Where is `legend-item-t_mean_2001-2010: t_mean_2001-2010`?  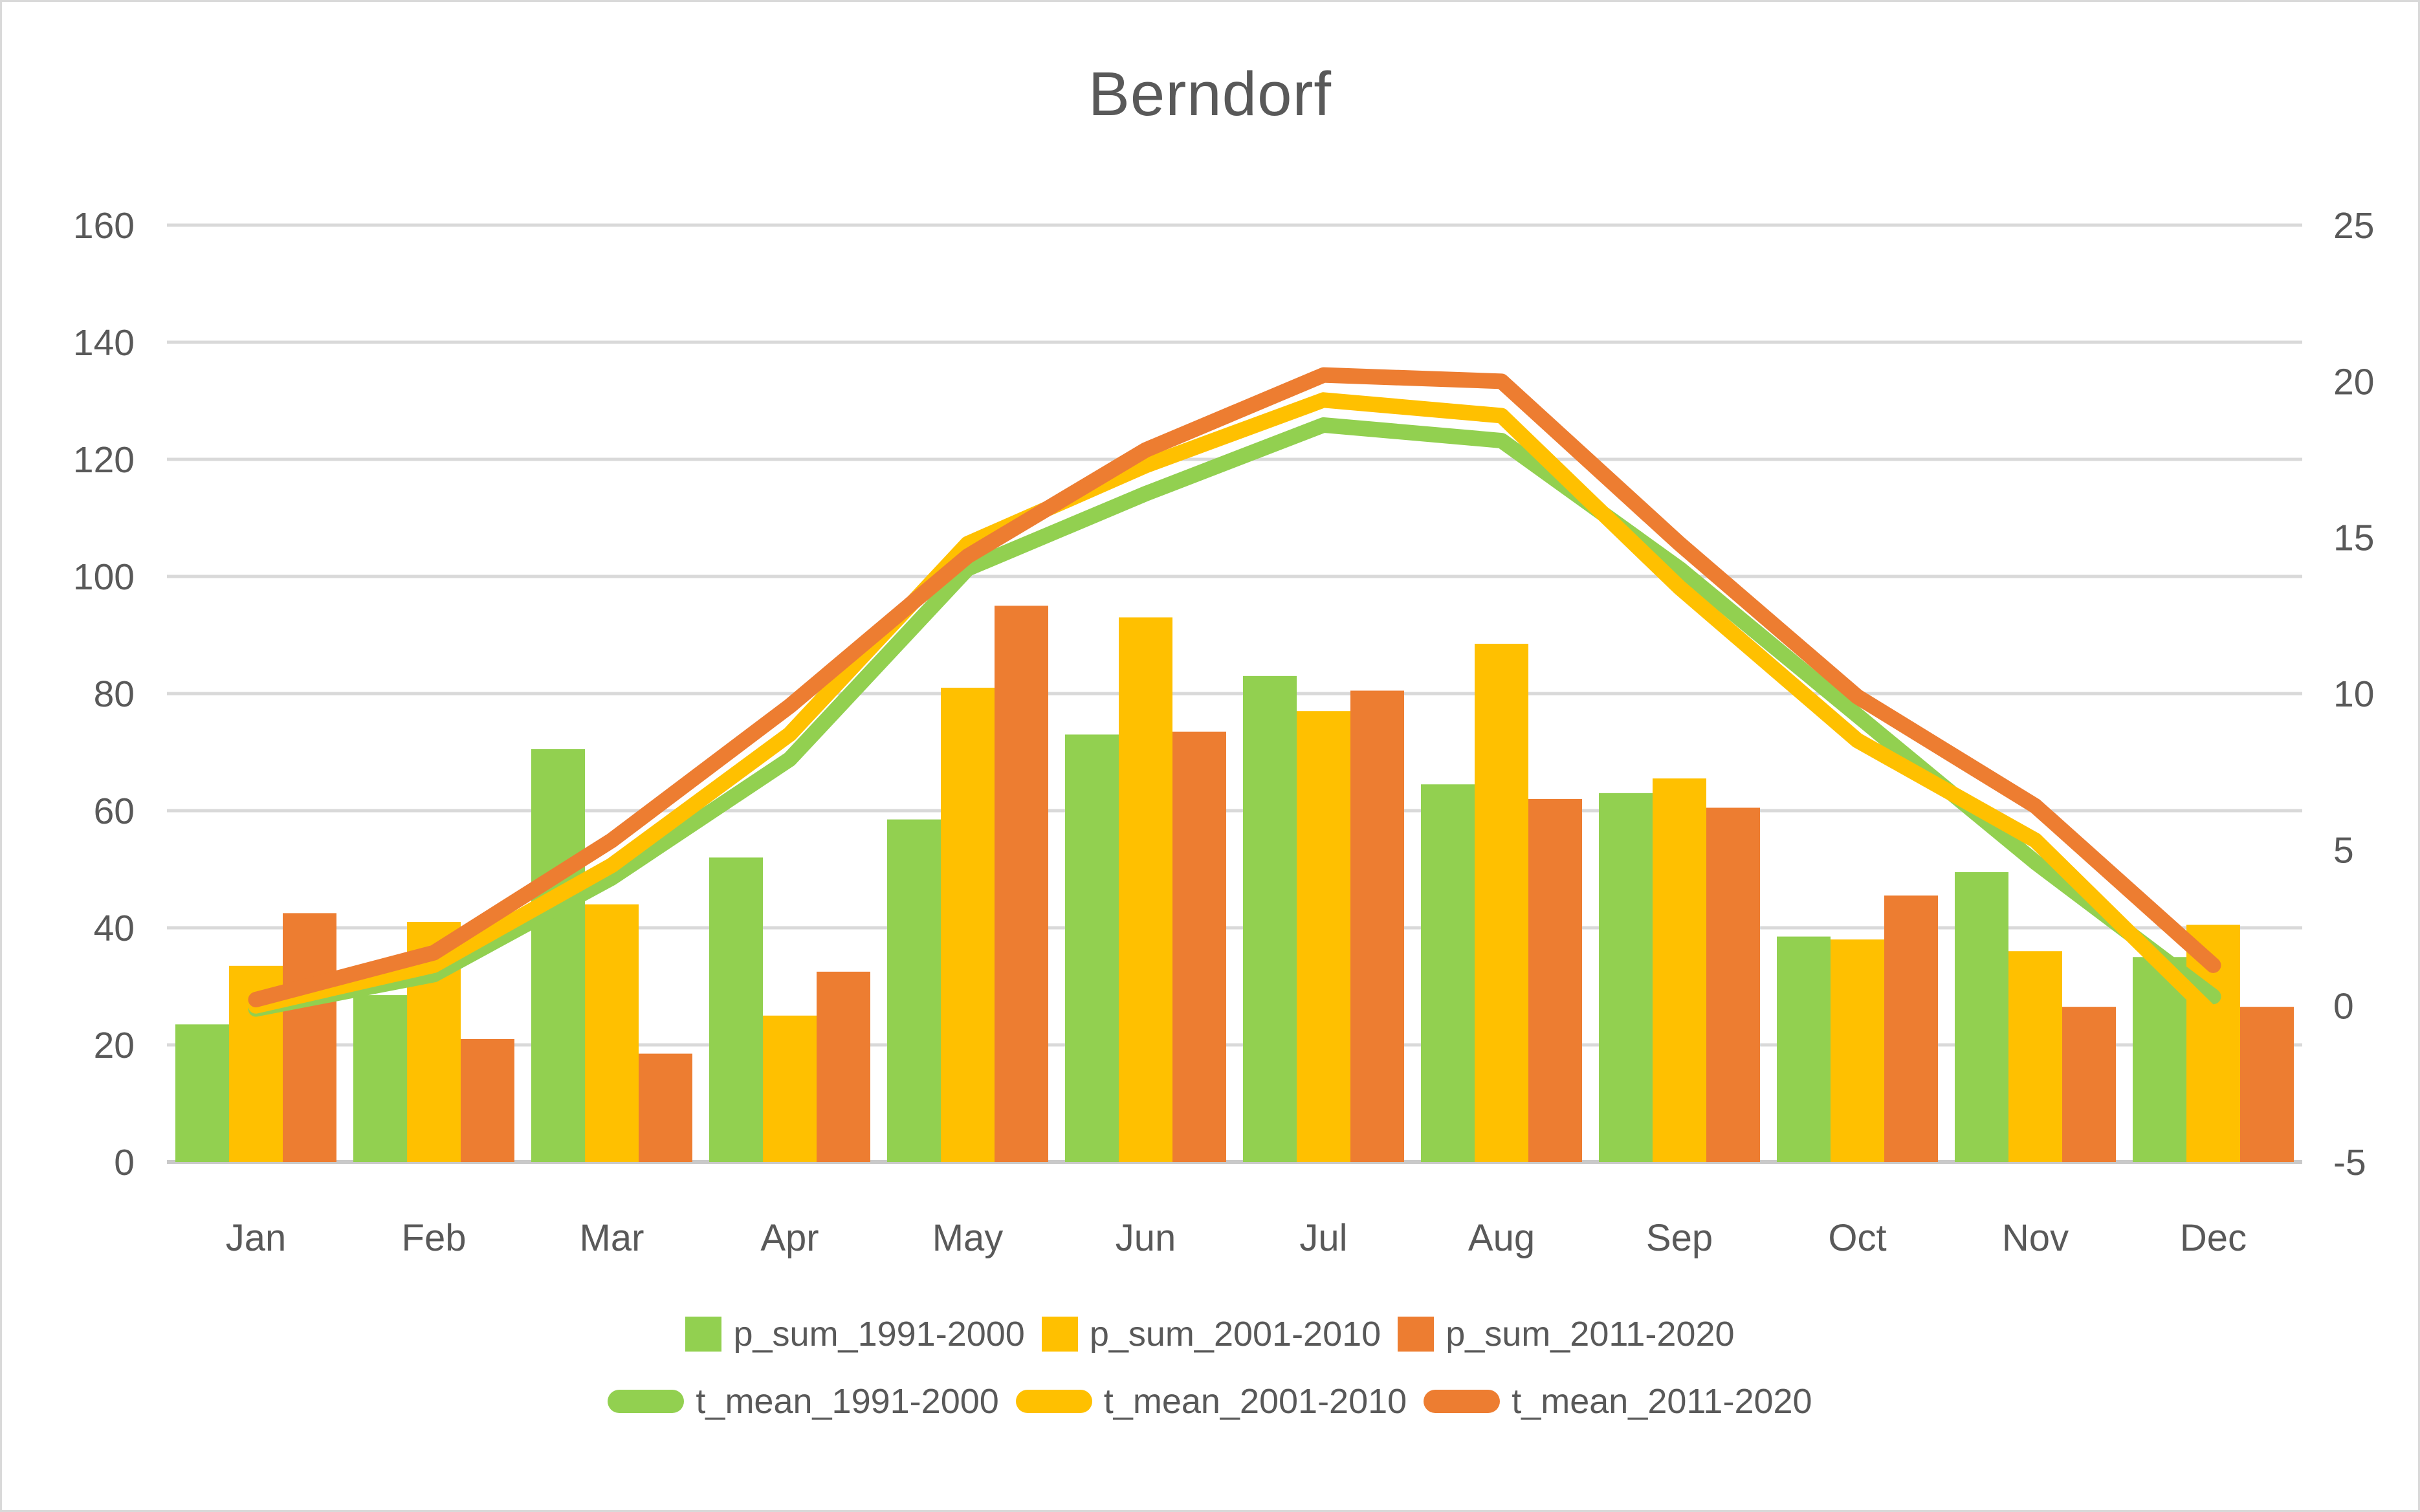
legend-item-t_mean_2001-2010: t_mean_2001-2010 is located at coordinates (1211, 1401).